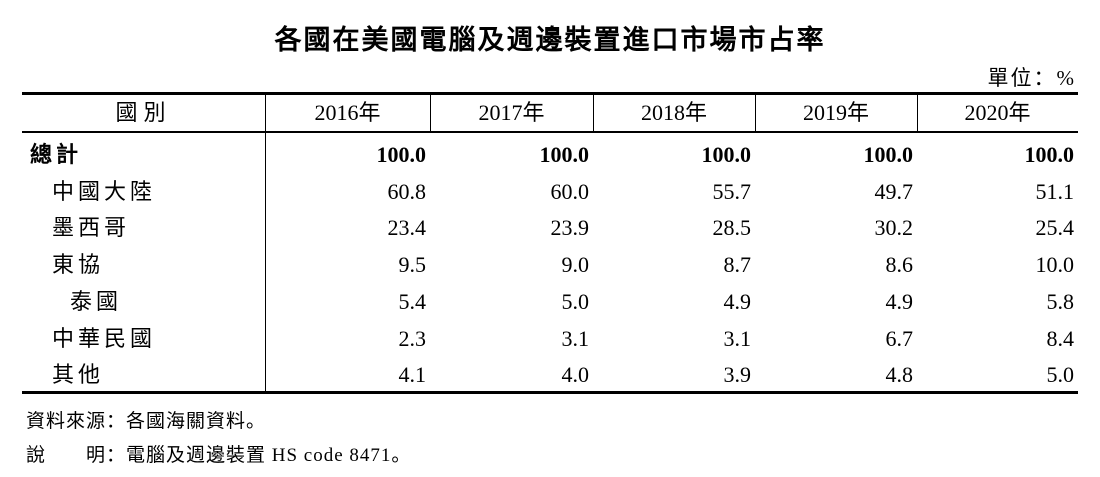 This screenshot has height=477, width=1100. Describe the element at coordinates (347, 112) in the screenshot. I see `column-header: 2016年` at that location.